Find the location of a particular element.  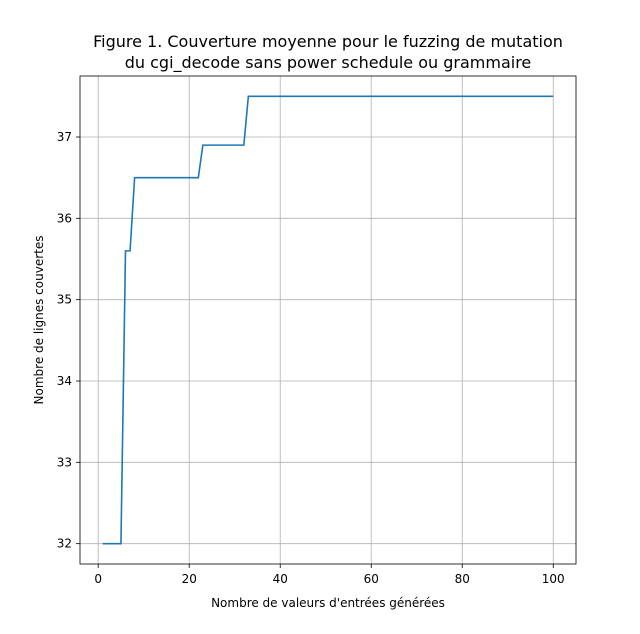

y-tick-label: 32 is located at coordinates (64, 544).